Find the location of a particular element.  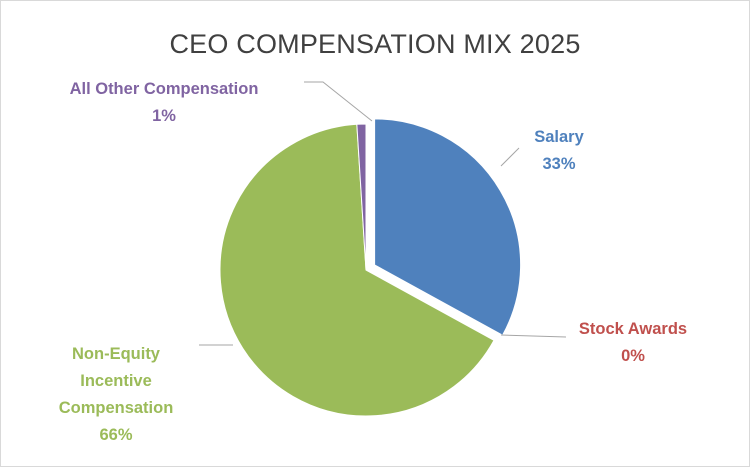

leader-salary is located at coordinates (510, 157).